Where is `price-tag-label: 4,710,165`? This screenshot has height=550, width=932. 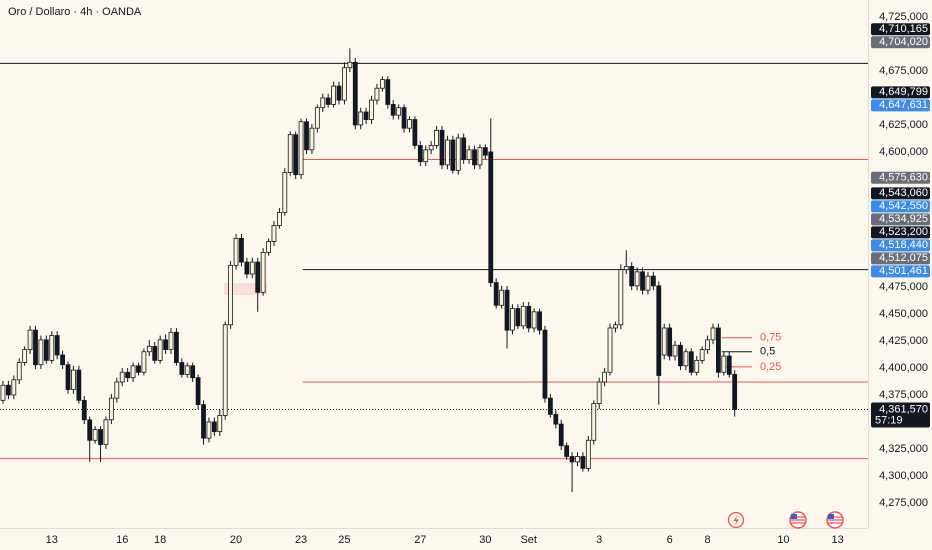 price-tag-label: 4,710,165 is located at coordinates (903, 29).